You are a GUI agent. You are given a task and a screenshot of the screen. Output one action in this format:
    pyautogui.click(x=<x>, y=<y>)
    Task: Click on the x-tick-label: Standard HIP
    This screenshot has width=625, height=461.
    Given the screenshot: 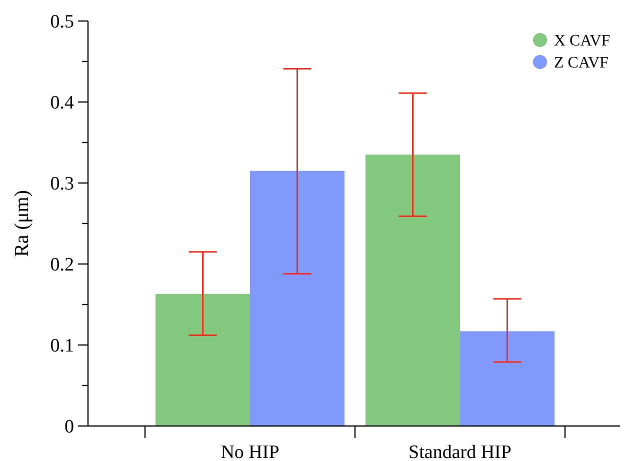 What is the action you would take?
    pyautogui.click(x=460, y=451)
    